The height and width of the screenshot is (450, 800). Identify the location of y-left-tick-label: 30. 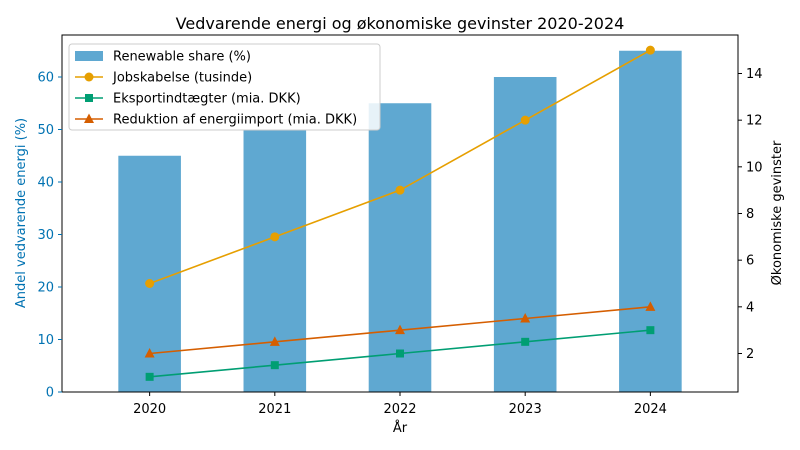
(45, 235).